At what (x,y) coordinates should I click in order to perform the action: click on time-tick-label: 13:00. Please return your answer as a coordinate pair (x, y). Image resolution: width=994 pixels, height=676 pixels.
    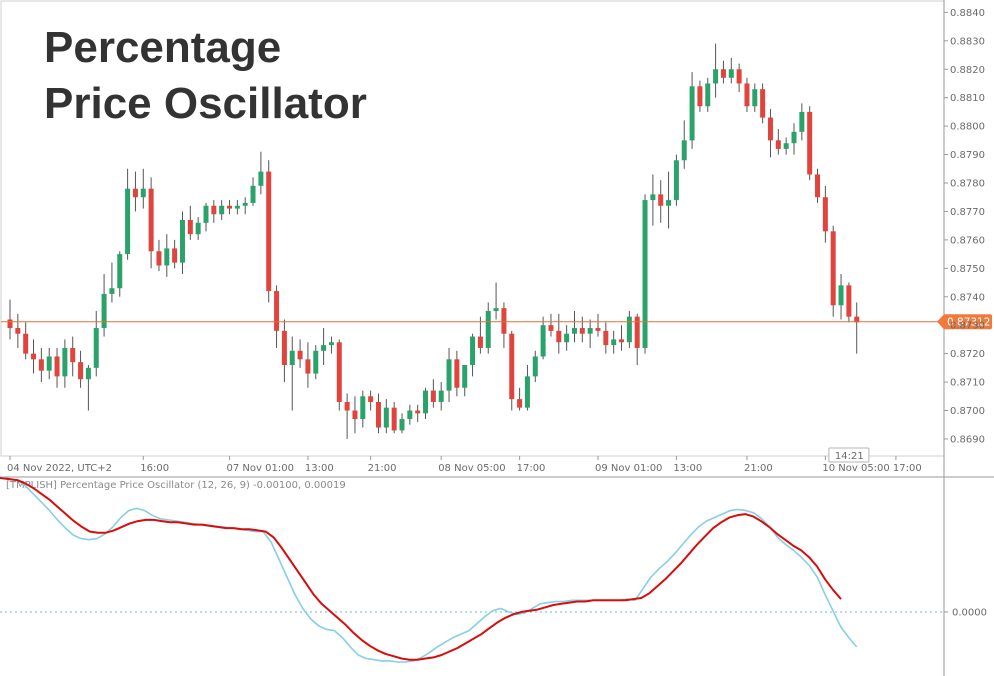
    Looking at the image, I should click on (319, 468).